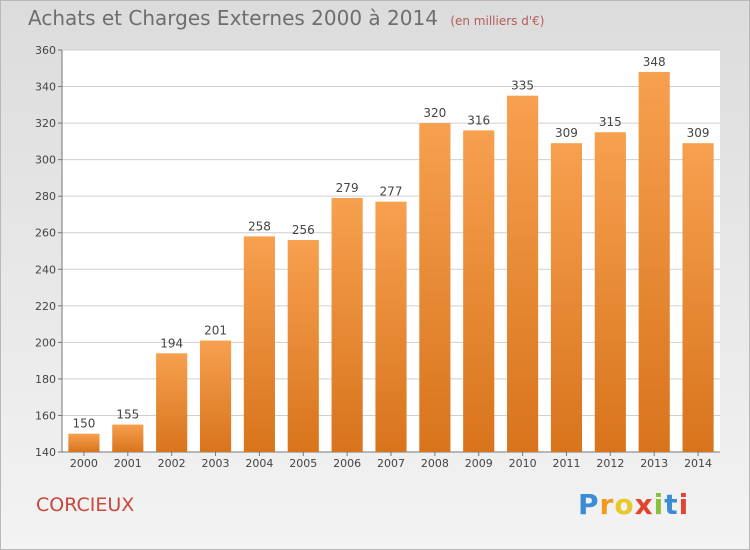  I want to click on x-tick-label: 2002, so click(172, 463).